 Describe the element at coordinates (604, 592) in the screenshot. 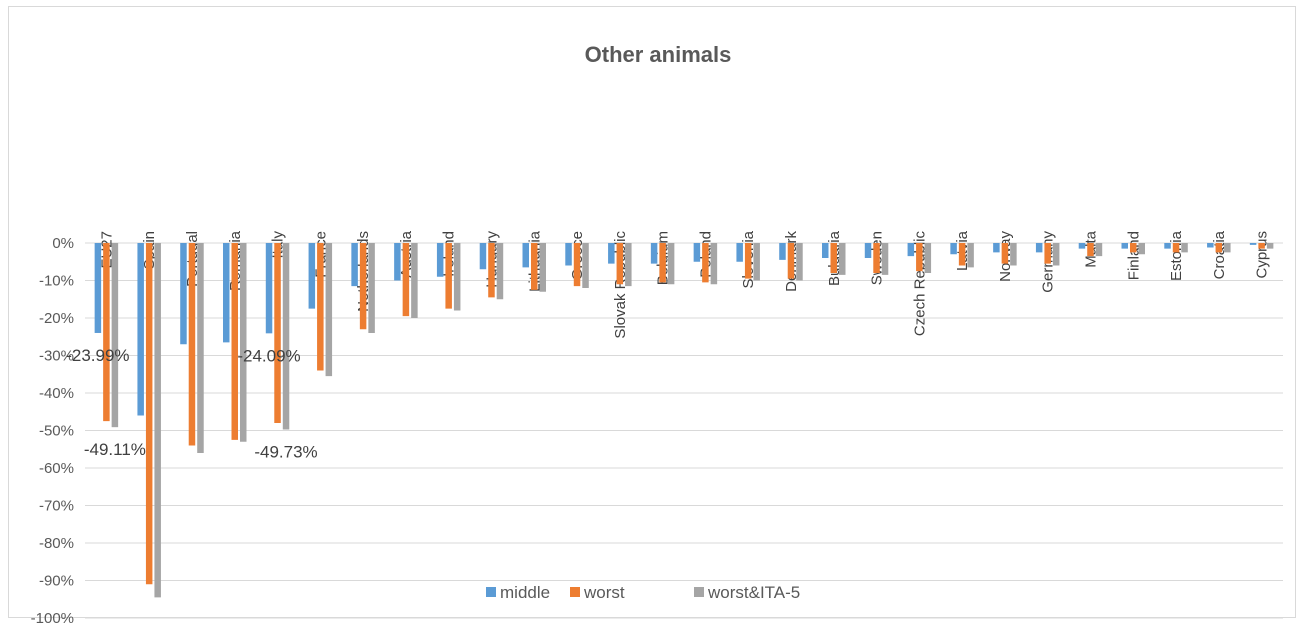

I see `legend-label: worst` at that location.